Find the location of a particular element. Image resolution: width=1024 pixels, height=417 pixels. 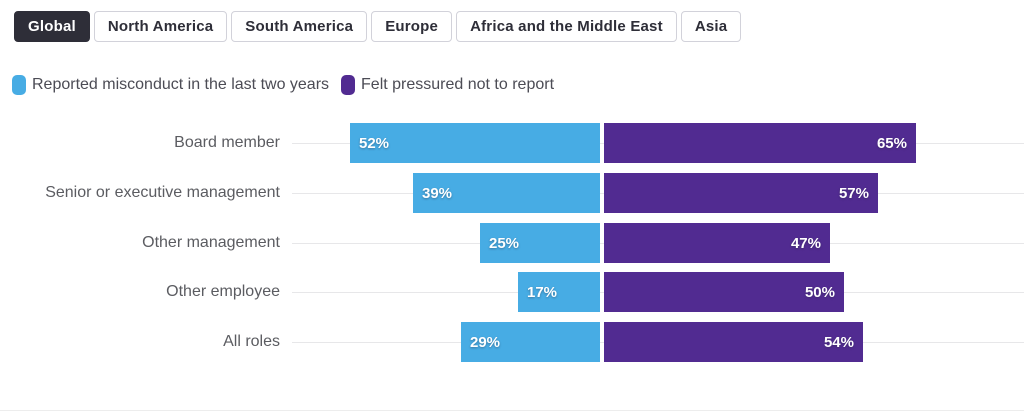

category-label-all-roles: All roles is located at coordinates (251, 341).